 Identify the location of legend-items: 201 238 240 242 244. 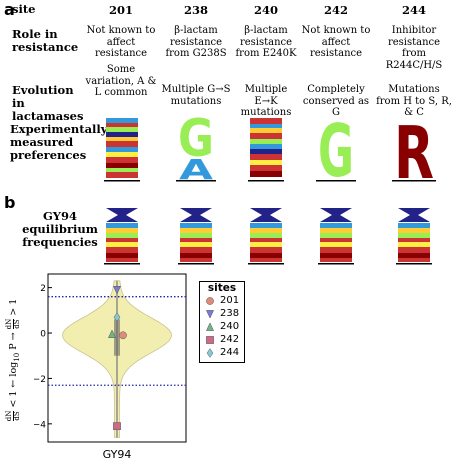
(222, 326).